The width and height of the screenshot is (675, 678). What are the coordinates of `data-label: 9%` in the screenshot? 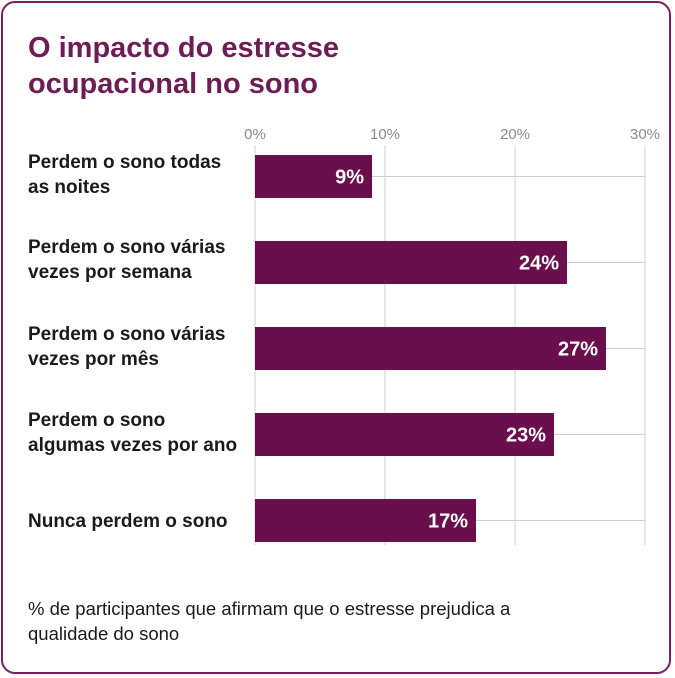 It's located at (349, 178).